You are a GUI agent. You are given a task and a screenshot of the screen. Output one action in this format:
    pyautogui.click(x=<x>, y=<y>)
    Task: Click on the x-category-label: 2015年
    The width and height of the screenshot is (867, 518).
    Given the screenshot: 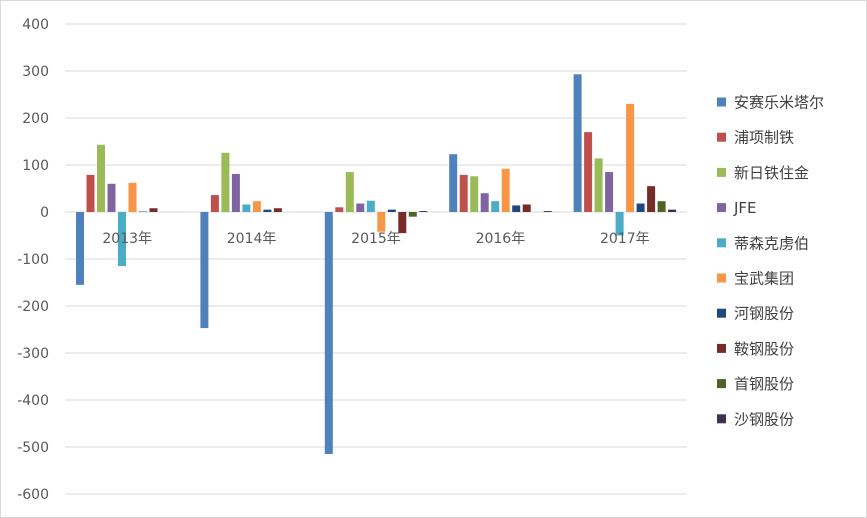 What is the action you would take?
    pyautogui.click(x=376, y=239)
    